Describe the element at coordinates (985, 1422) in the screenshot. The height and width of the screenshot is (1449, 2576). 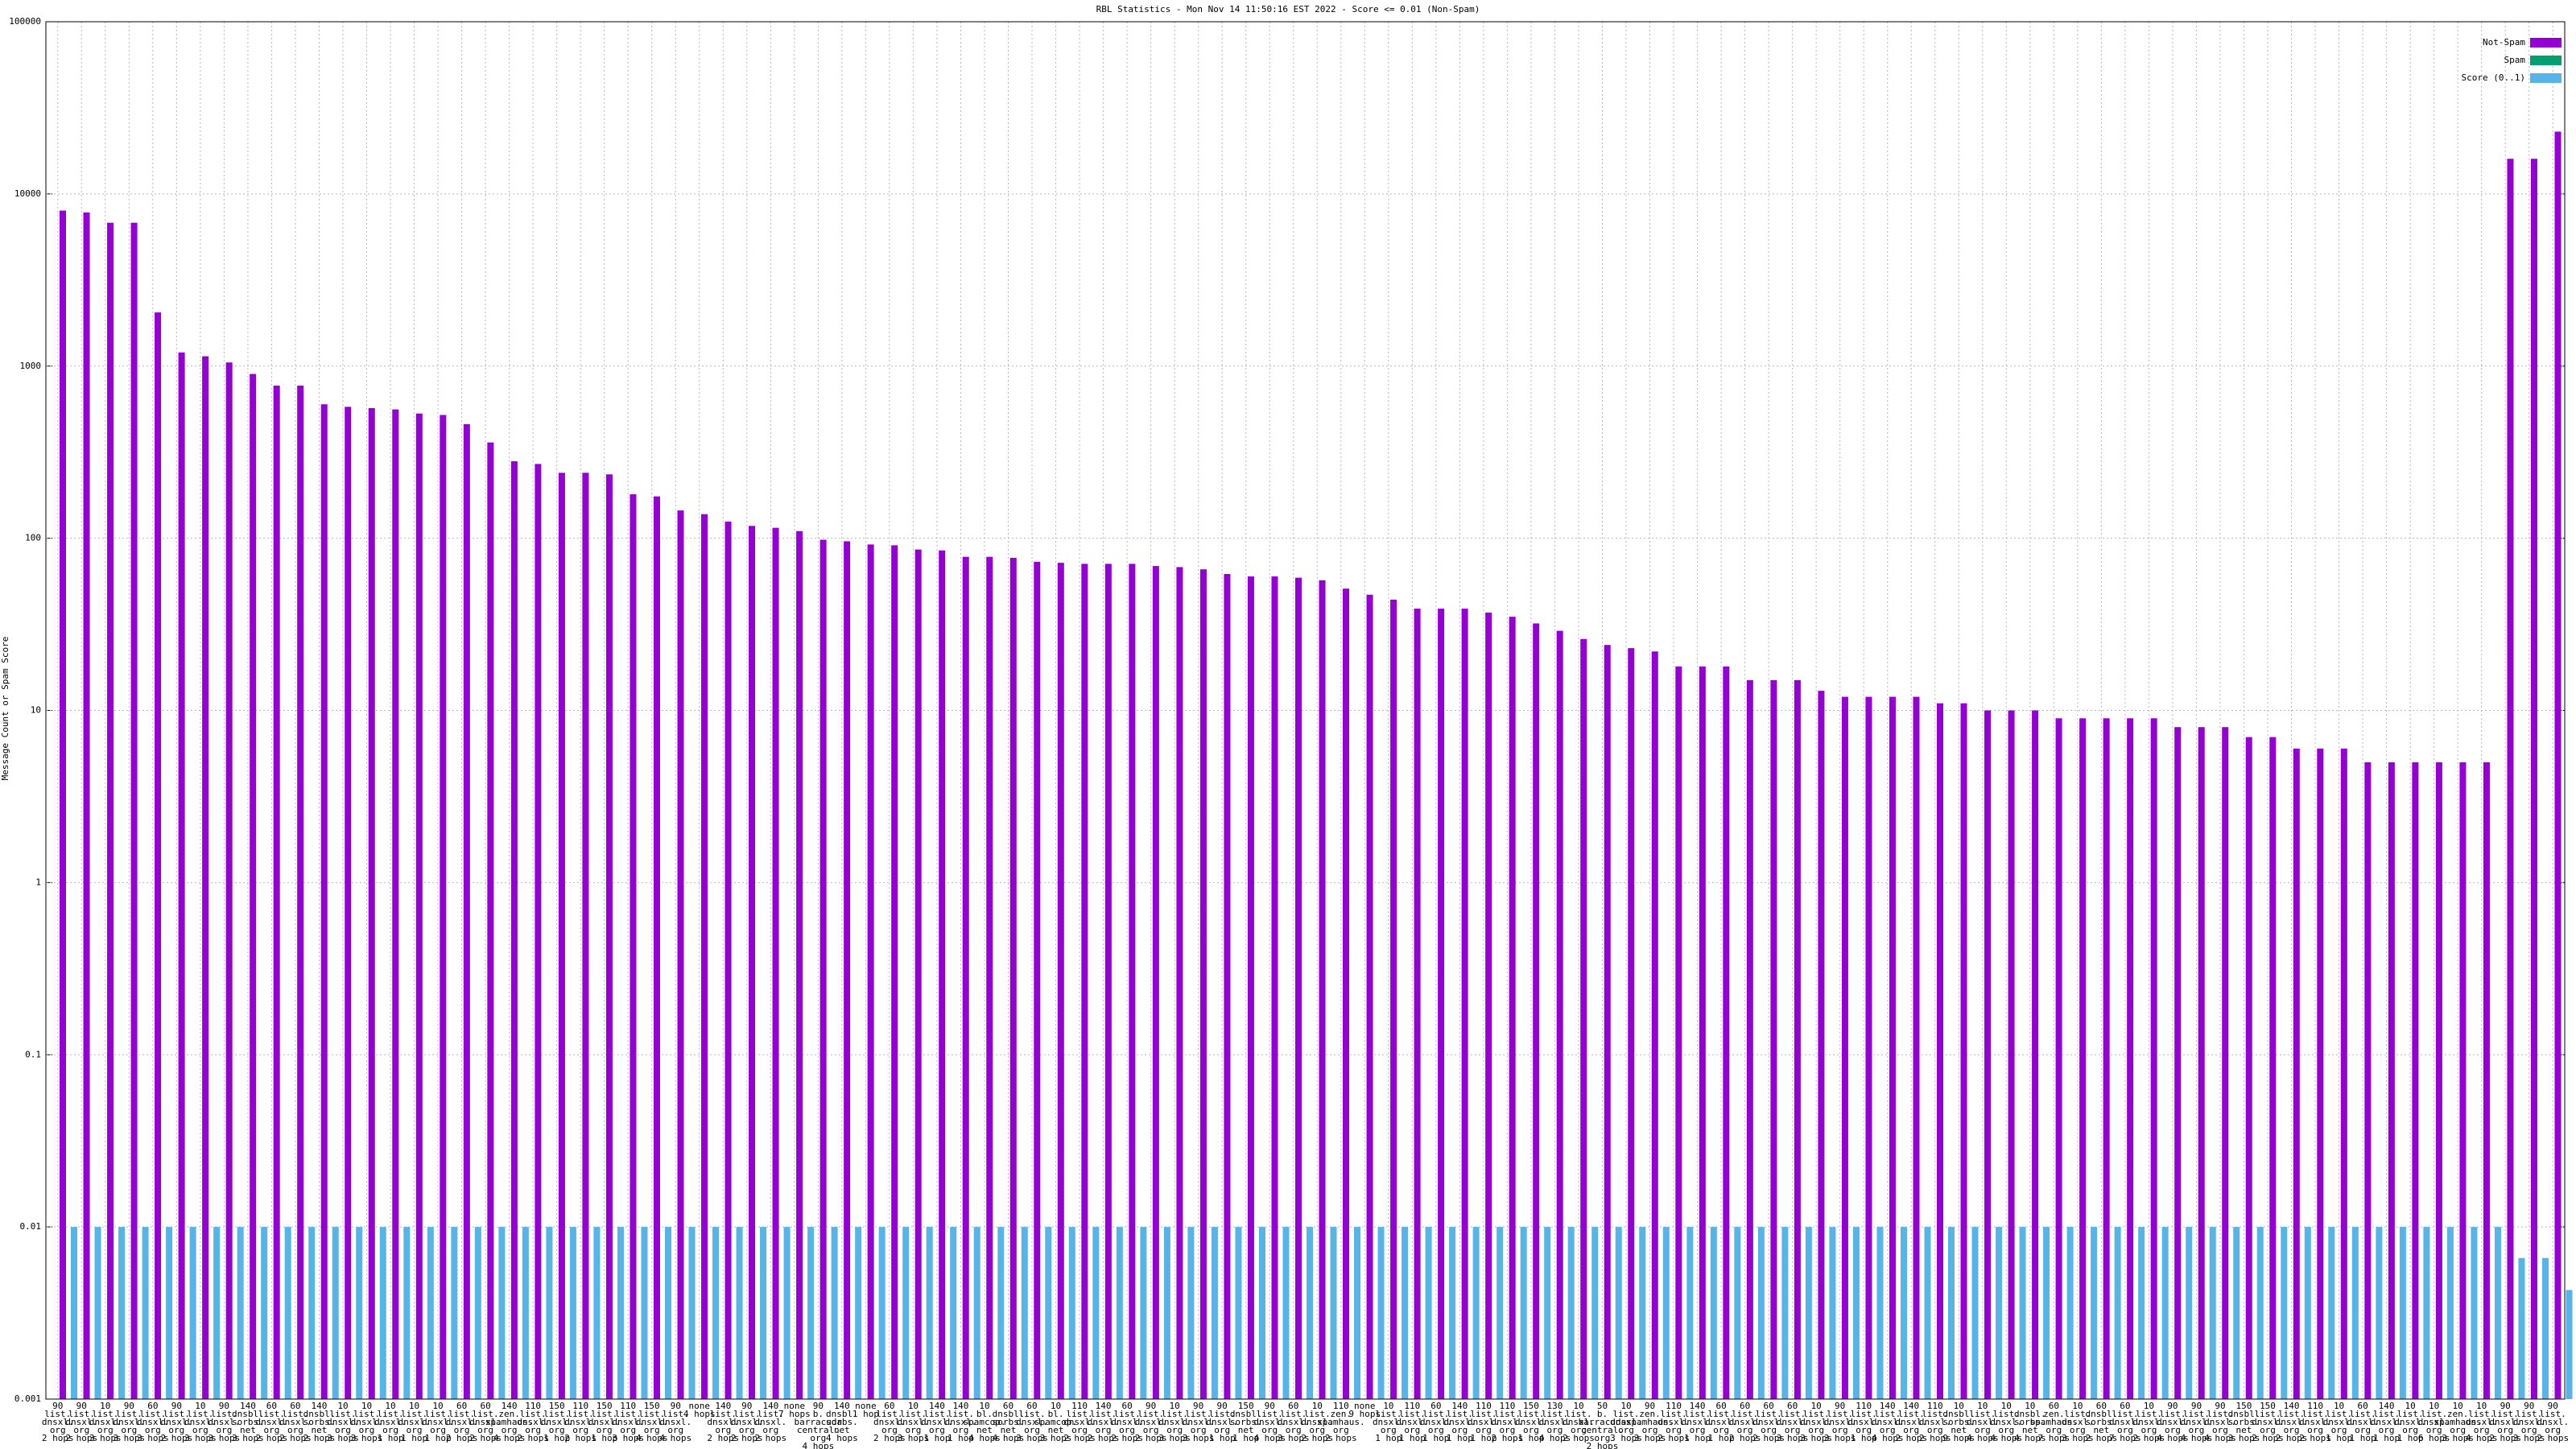
I see `x-tick-label: 10 bl. spamcop. net 4 hops` at that location.